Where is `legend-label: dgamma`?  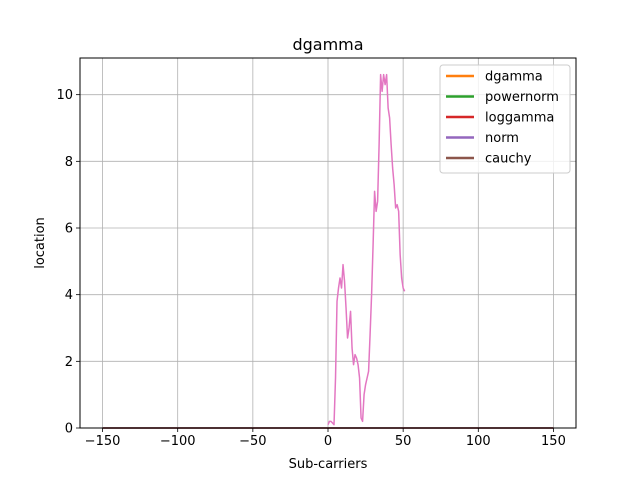
legend-label: dgamma is located at coordinates (514, 77).